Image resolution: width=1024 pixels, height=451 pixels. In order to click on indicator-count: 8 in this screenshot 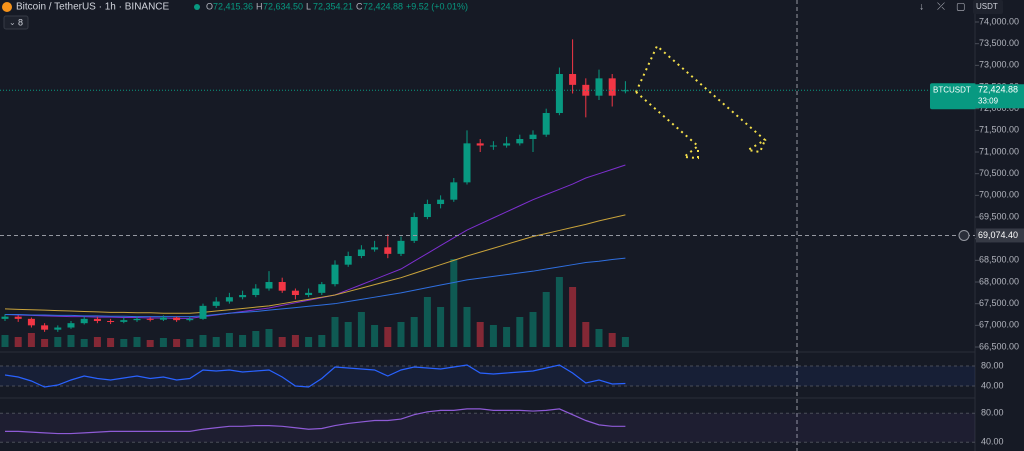, I will do `click(20, 22)`.